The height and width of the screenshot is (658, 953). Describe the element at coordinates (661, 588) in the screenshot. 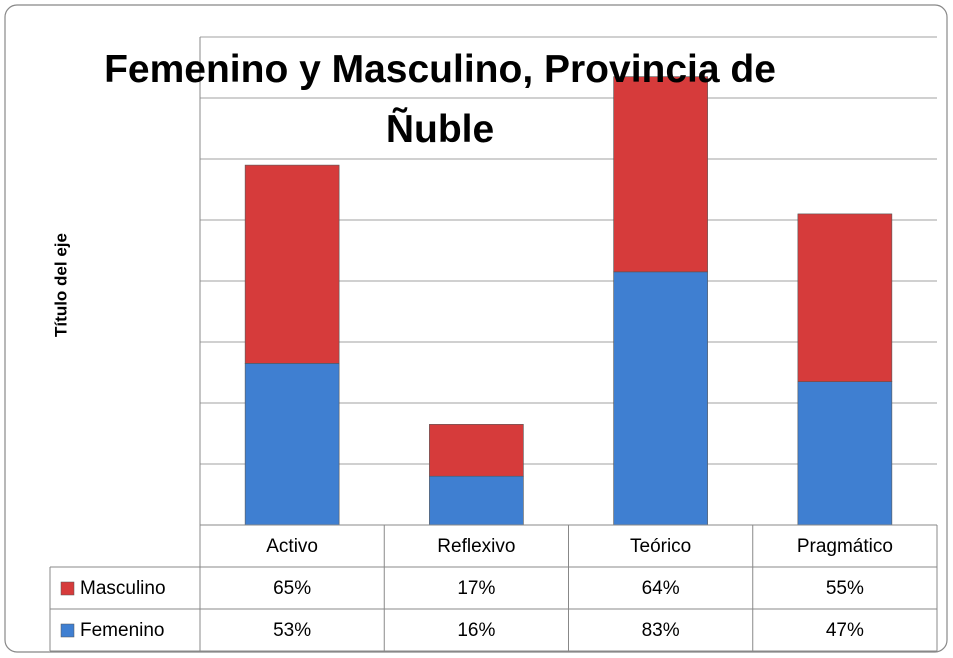

I see `data-label: 64%` at that location.